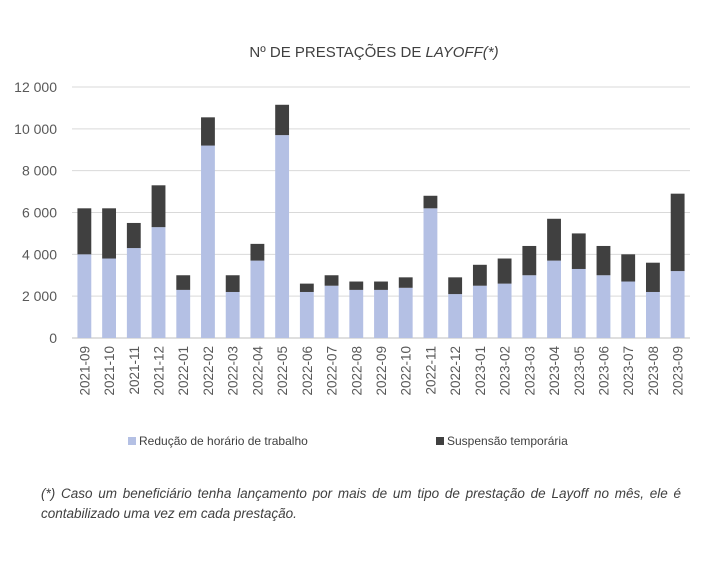  Describe the element at coordinates (35, 129) in the screenshot. I see `y-tick-label: 10 000` at that location.